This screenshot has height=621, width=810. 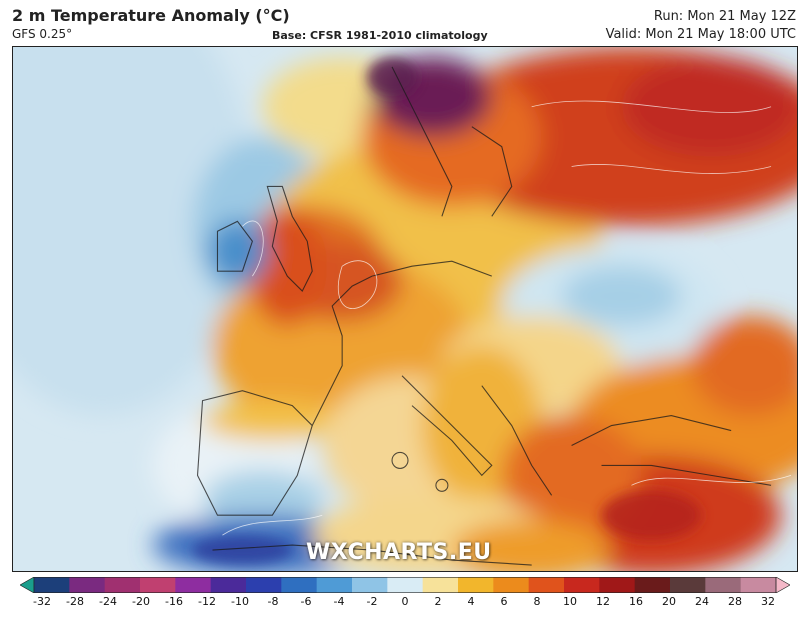 What do you see at coordinates (339, 601) in the screenshot?
I see `colorbar-tick-label: -4` at bounding box center [339, 601].